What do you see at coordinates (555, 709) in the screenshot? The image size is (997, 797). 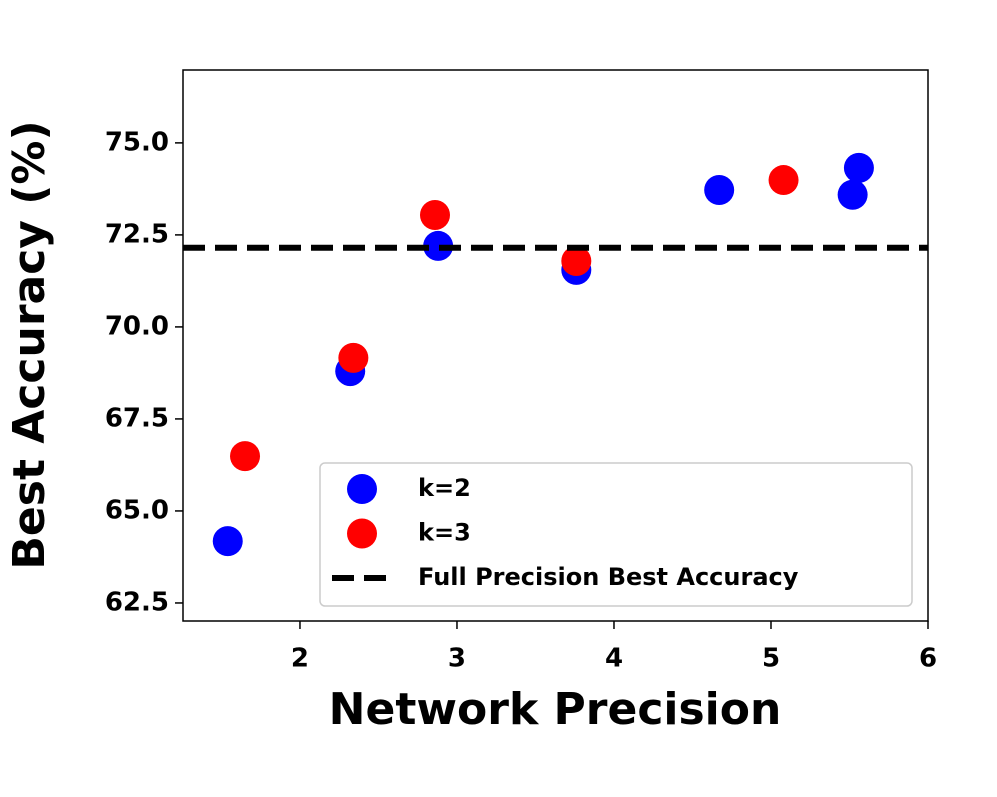 I see `x-axis-label: Network Precision` at bounding box center [555, 709].